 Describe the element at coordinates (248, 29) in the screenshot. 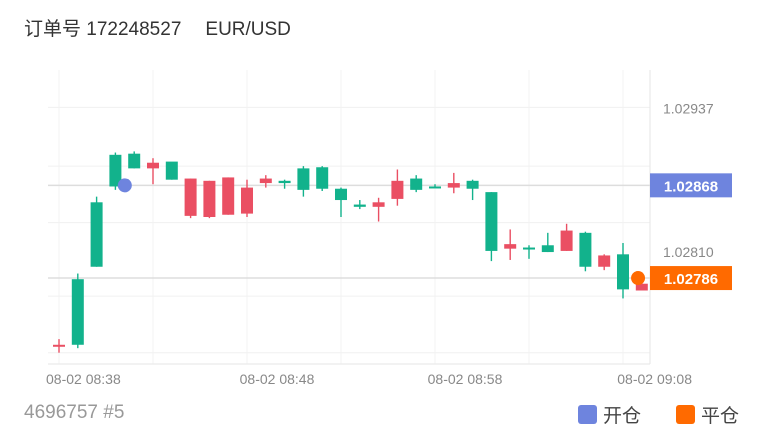

I see `symbol-label: EUR/USD` at that location.